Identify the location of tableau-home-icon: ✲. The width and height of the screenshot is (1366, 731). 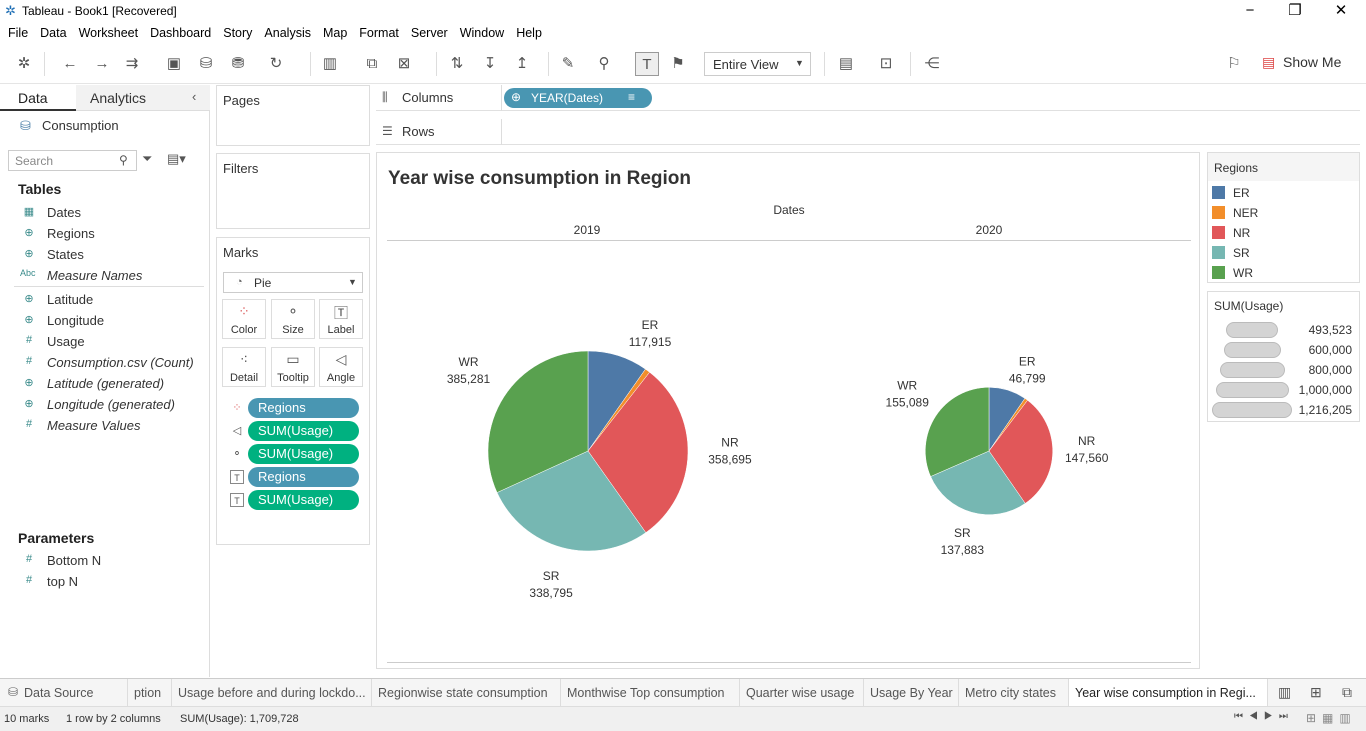
(24, 63).